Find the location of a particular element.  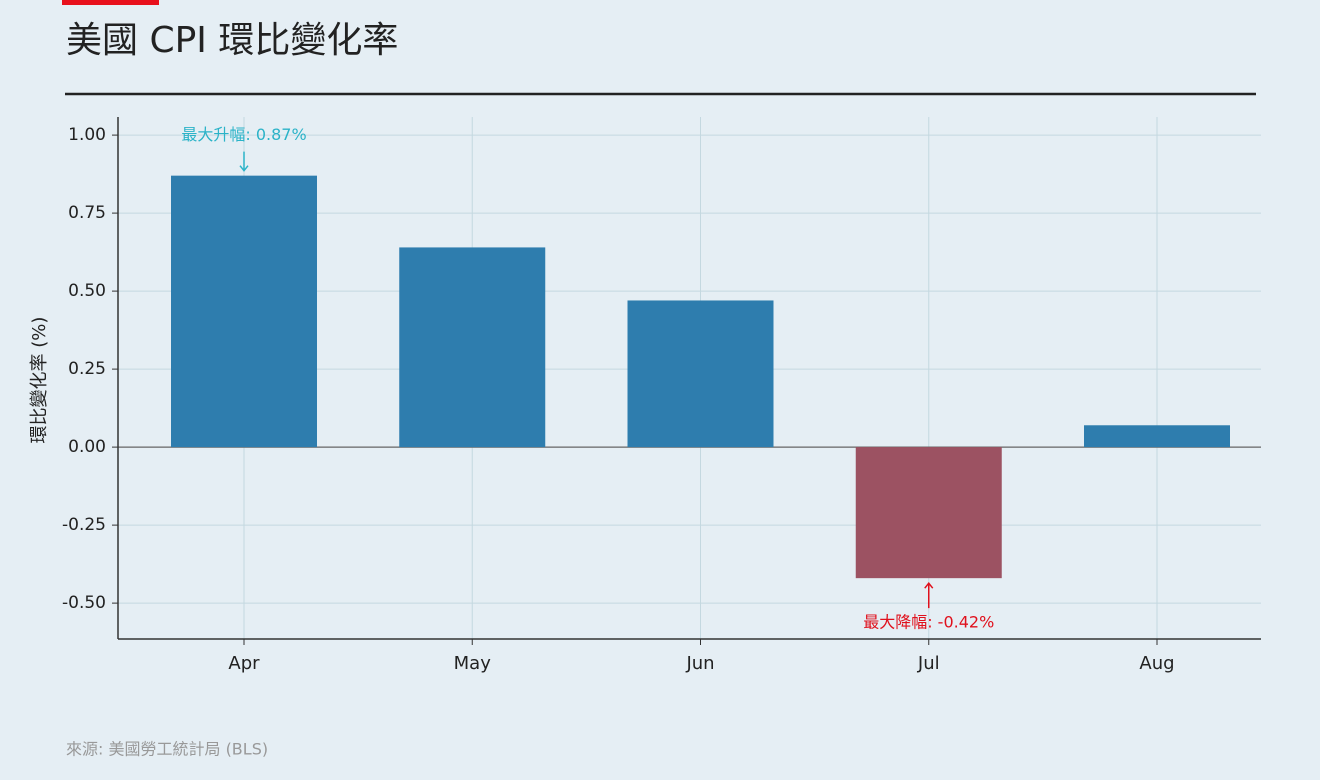

x-tick-label: May is located at coordinates (473, 663).